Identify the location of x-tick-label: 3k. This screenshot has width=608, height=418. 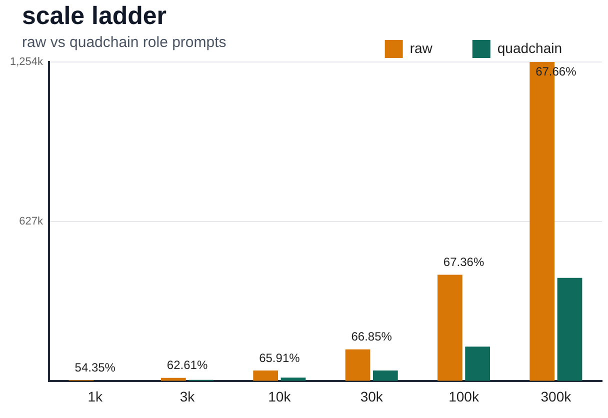
(188, 396).